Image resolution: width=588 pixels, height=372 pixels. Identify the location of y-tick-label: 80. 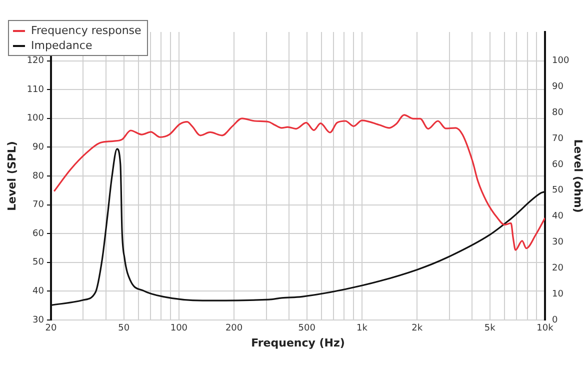
(38, 176).